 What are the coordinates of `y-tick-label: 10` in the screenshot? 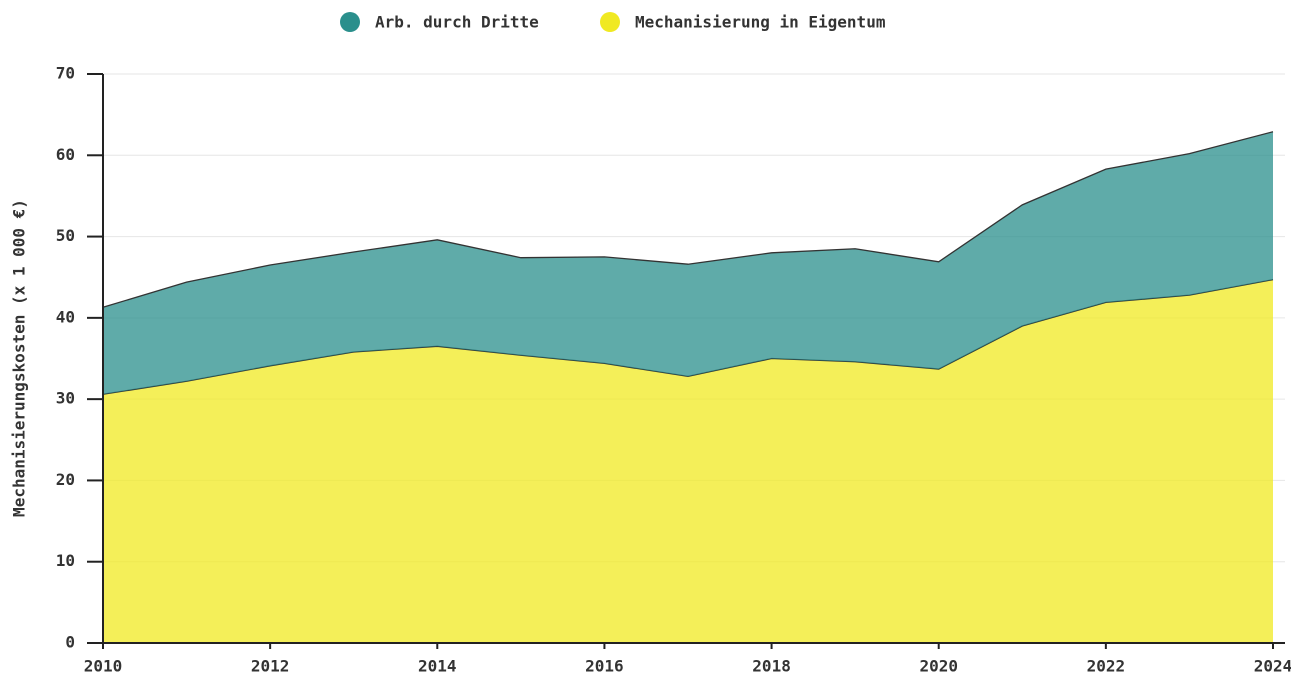 It's located at (65, 560).